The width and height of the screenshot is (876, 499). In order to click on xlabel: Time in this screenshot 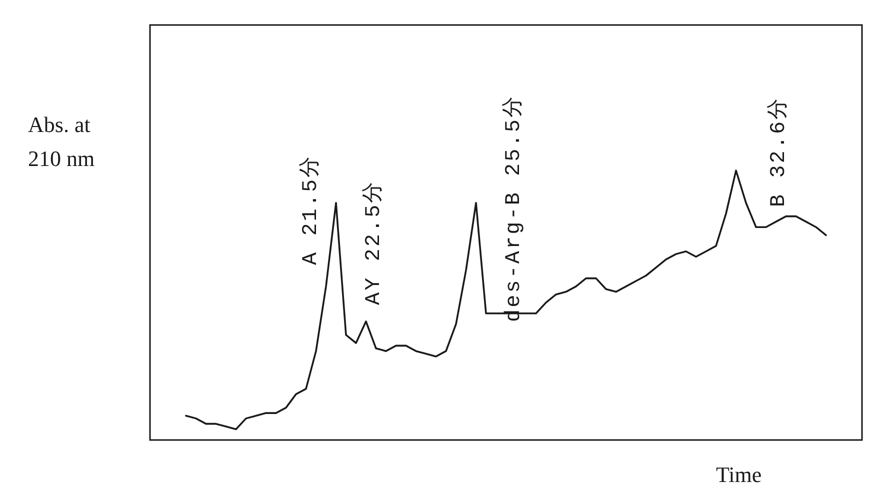, I will do `click(739, 475)`.